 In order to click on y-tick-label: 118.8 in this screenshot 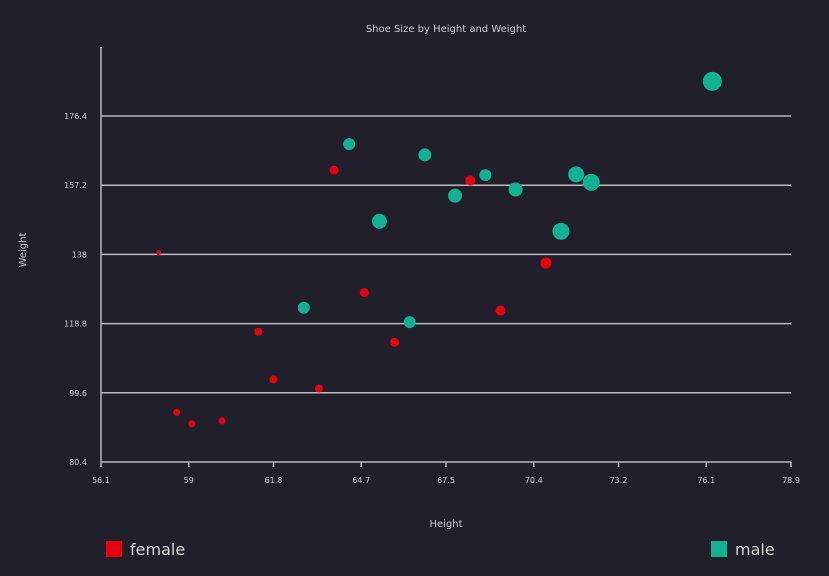, I will do `click(75, 324)`.